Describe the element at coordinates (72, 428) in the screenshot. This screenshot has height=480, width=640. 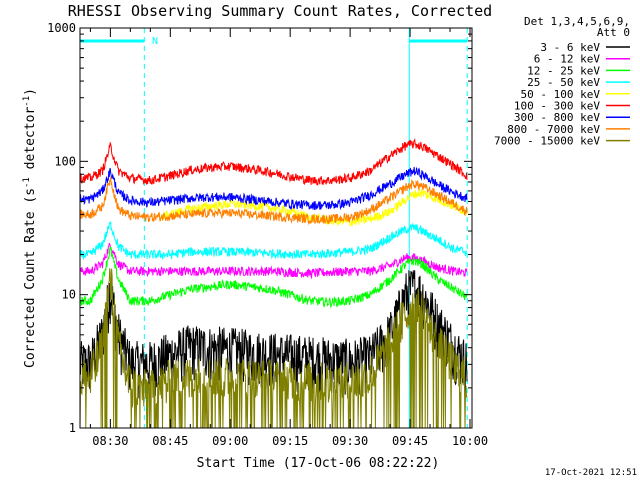
I see `y-tick-label: 1` at that location.